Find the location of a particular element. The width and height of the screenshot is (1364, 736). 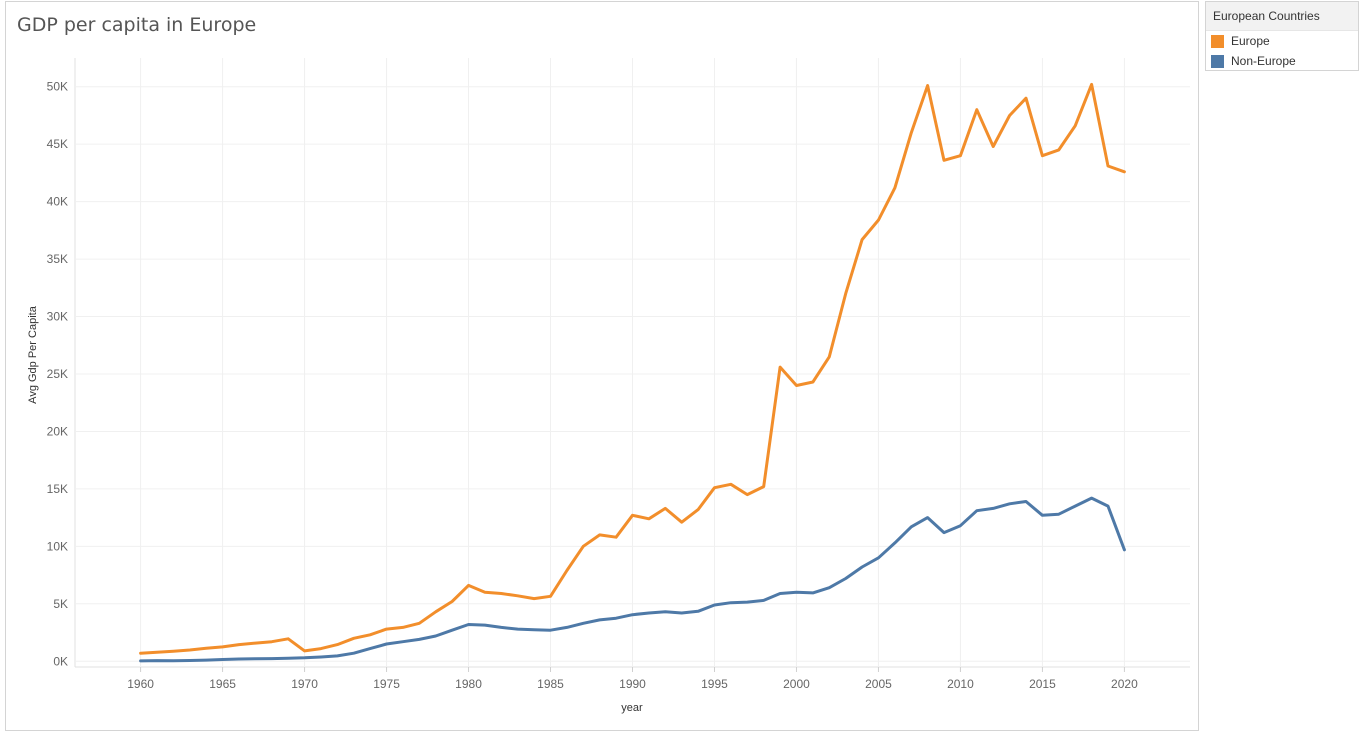

legend-label: Europe is located at coordinates (1250, 41).